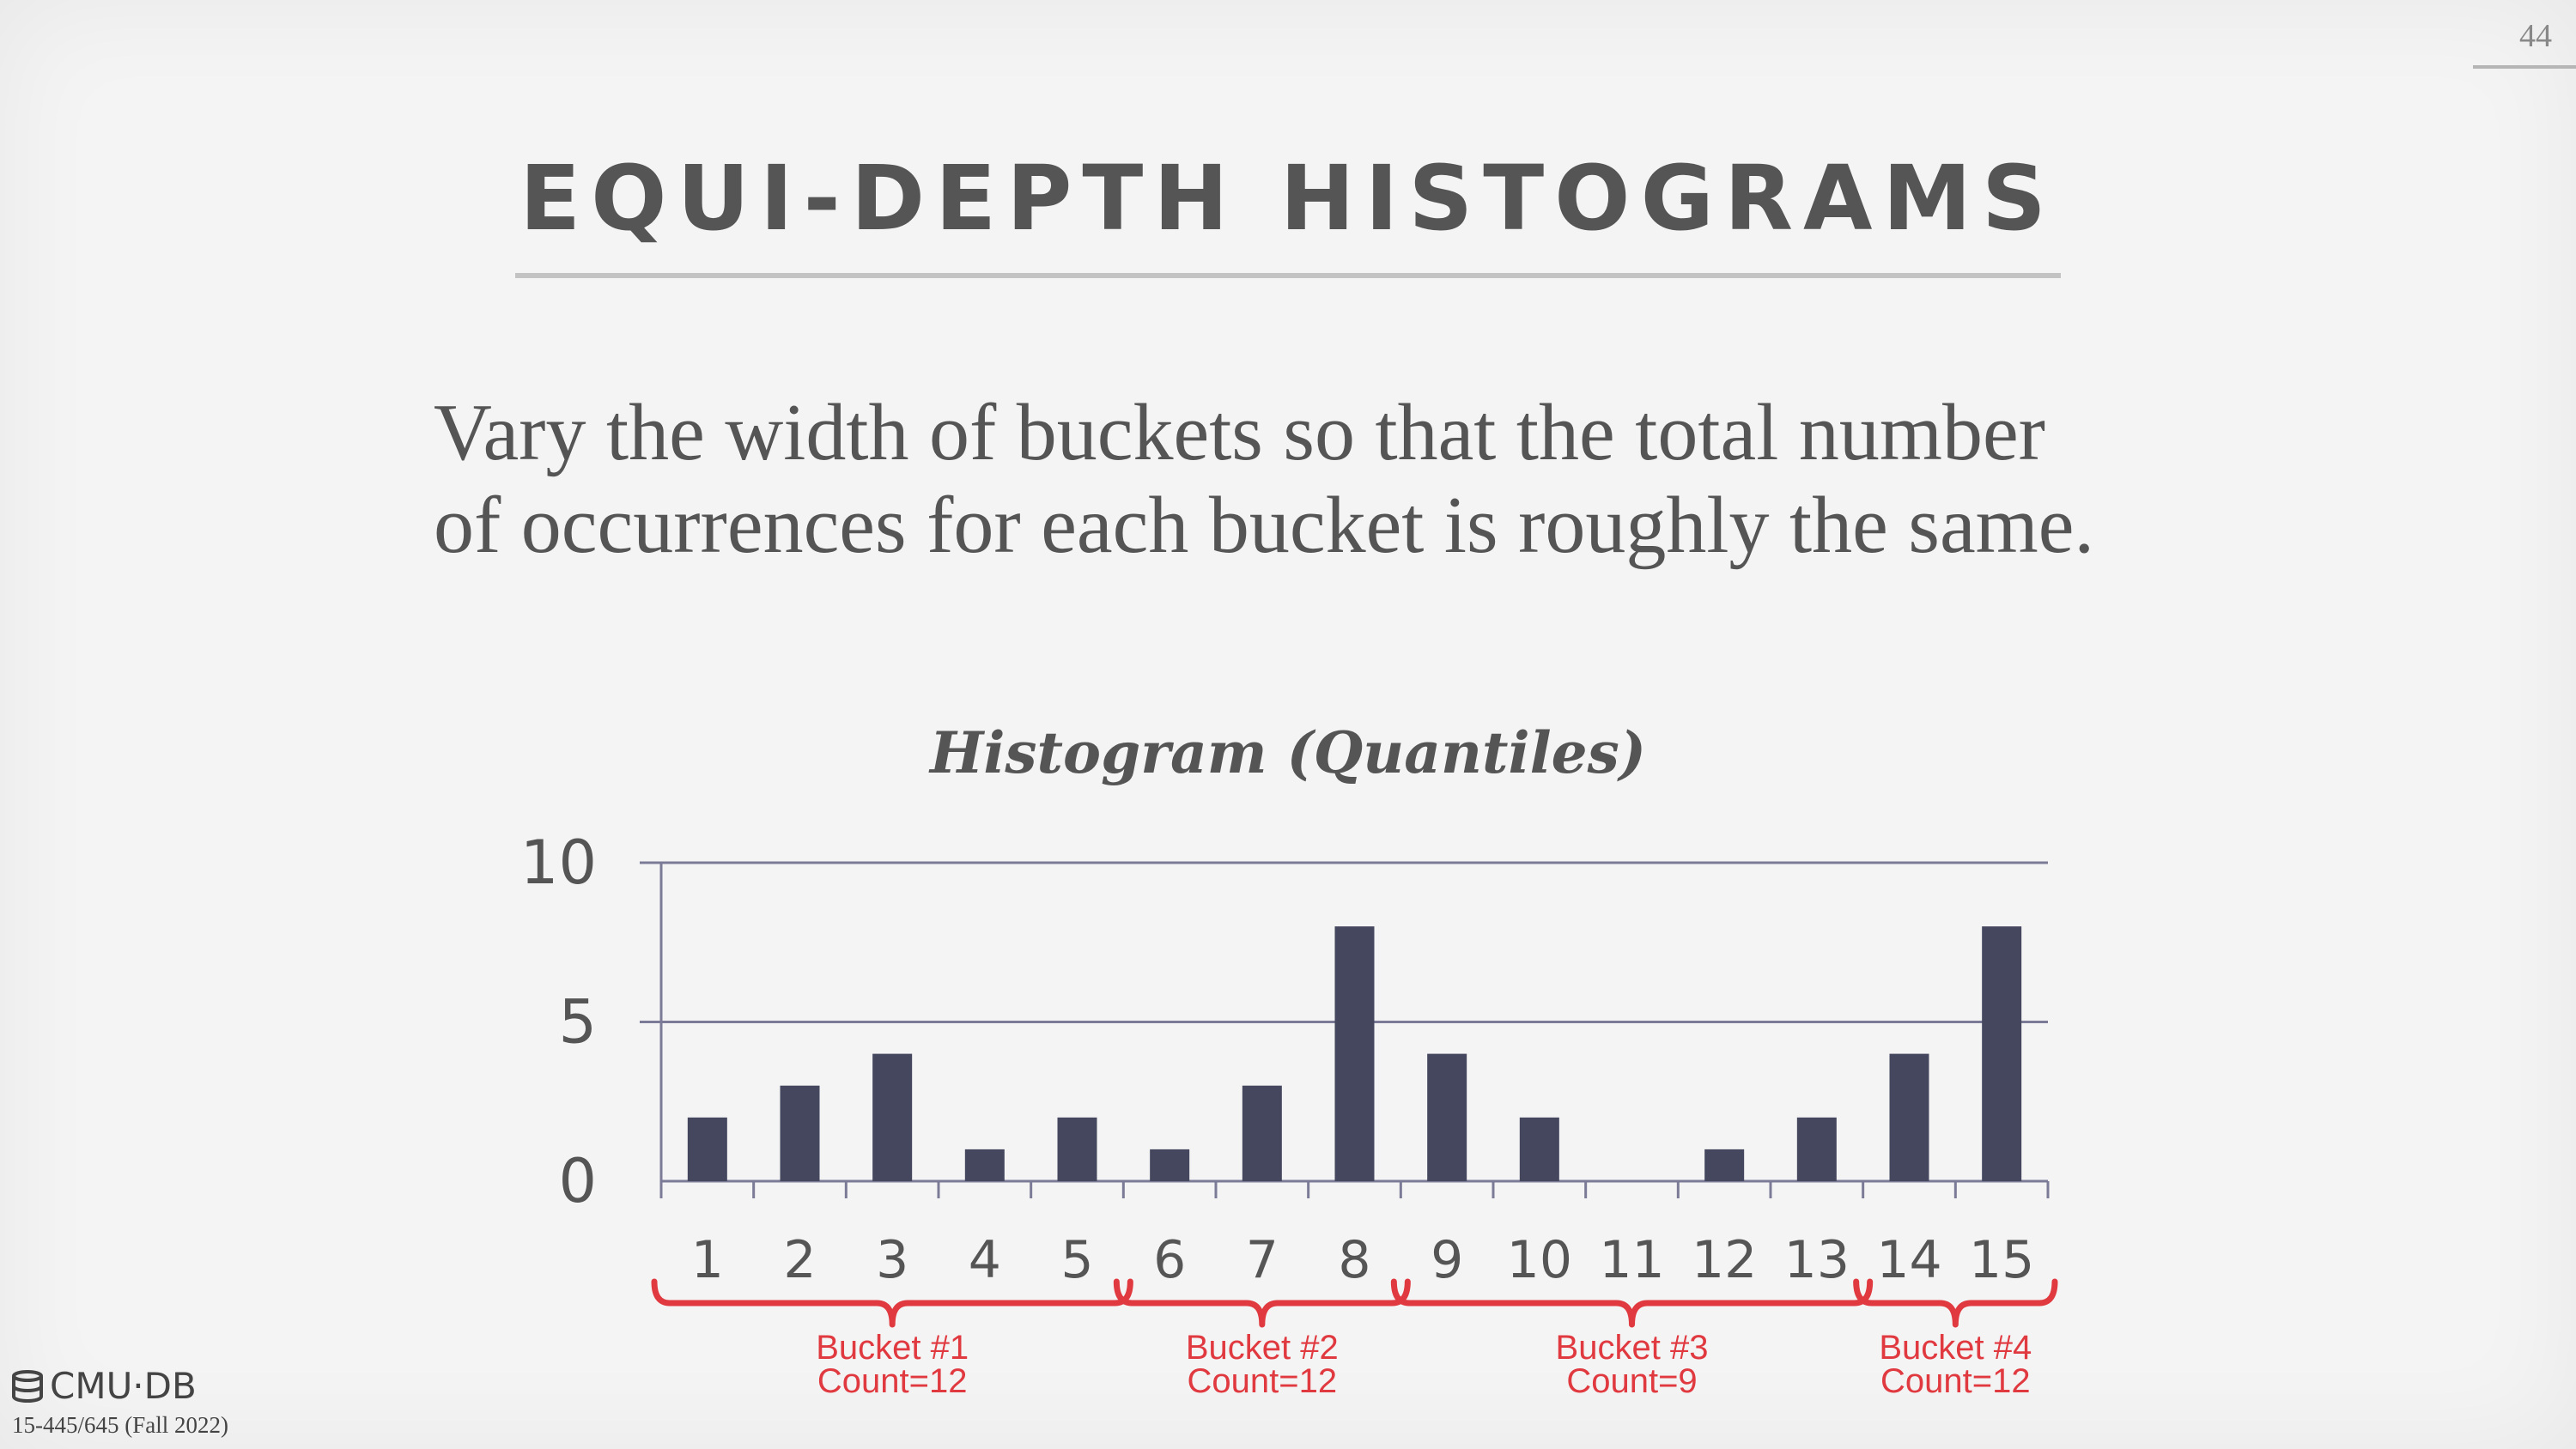 This screenshot has width=2576, height=1449. What do you see at coordinates (1955, 1348) in the screenshot?
I see `bucket-label: Bucket #4` at bounding box center [1955, 1348].